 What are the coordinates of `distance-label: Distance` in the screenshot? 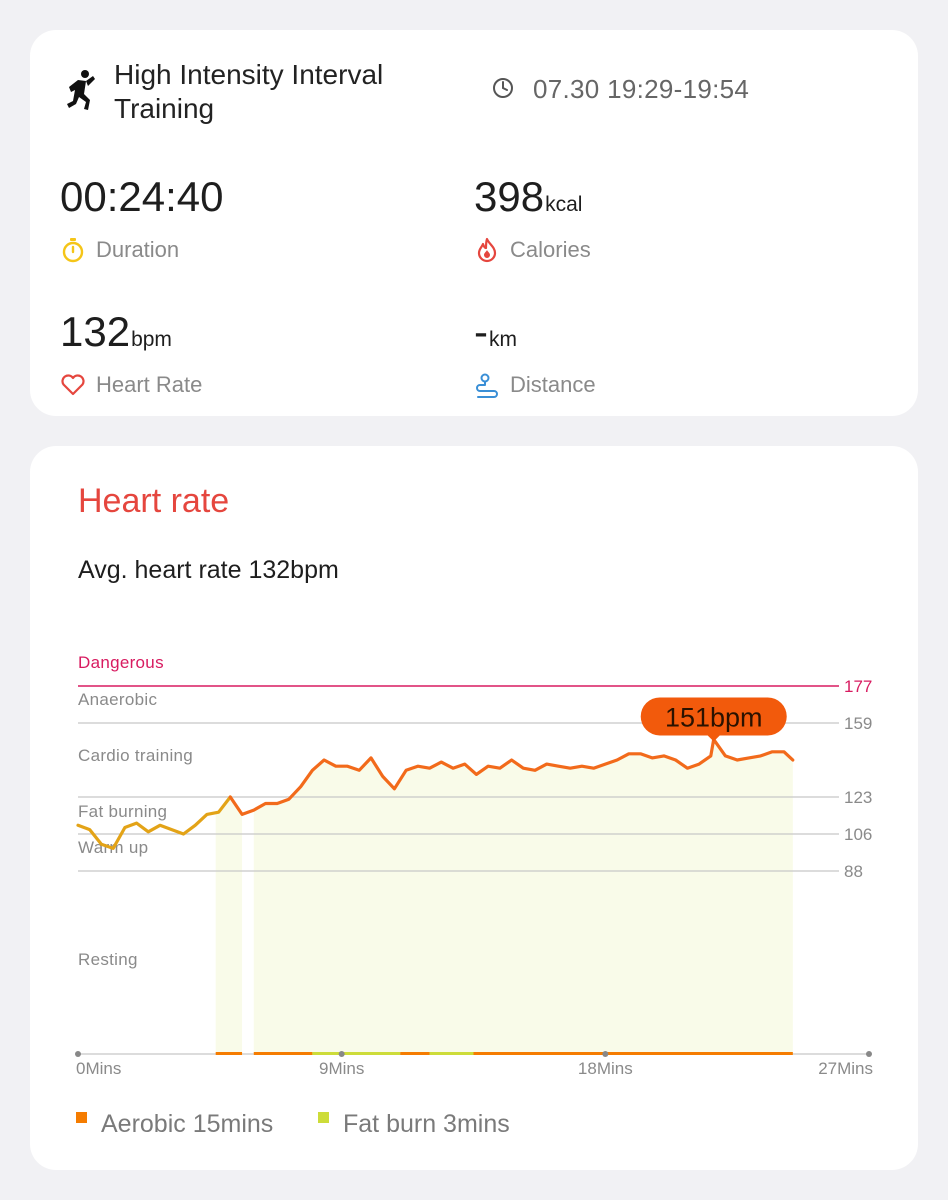 It's located at (553, 384).